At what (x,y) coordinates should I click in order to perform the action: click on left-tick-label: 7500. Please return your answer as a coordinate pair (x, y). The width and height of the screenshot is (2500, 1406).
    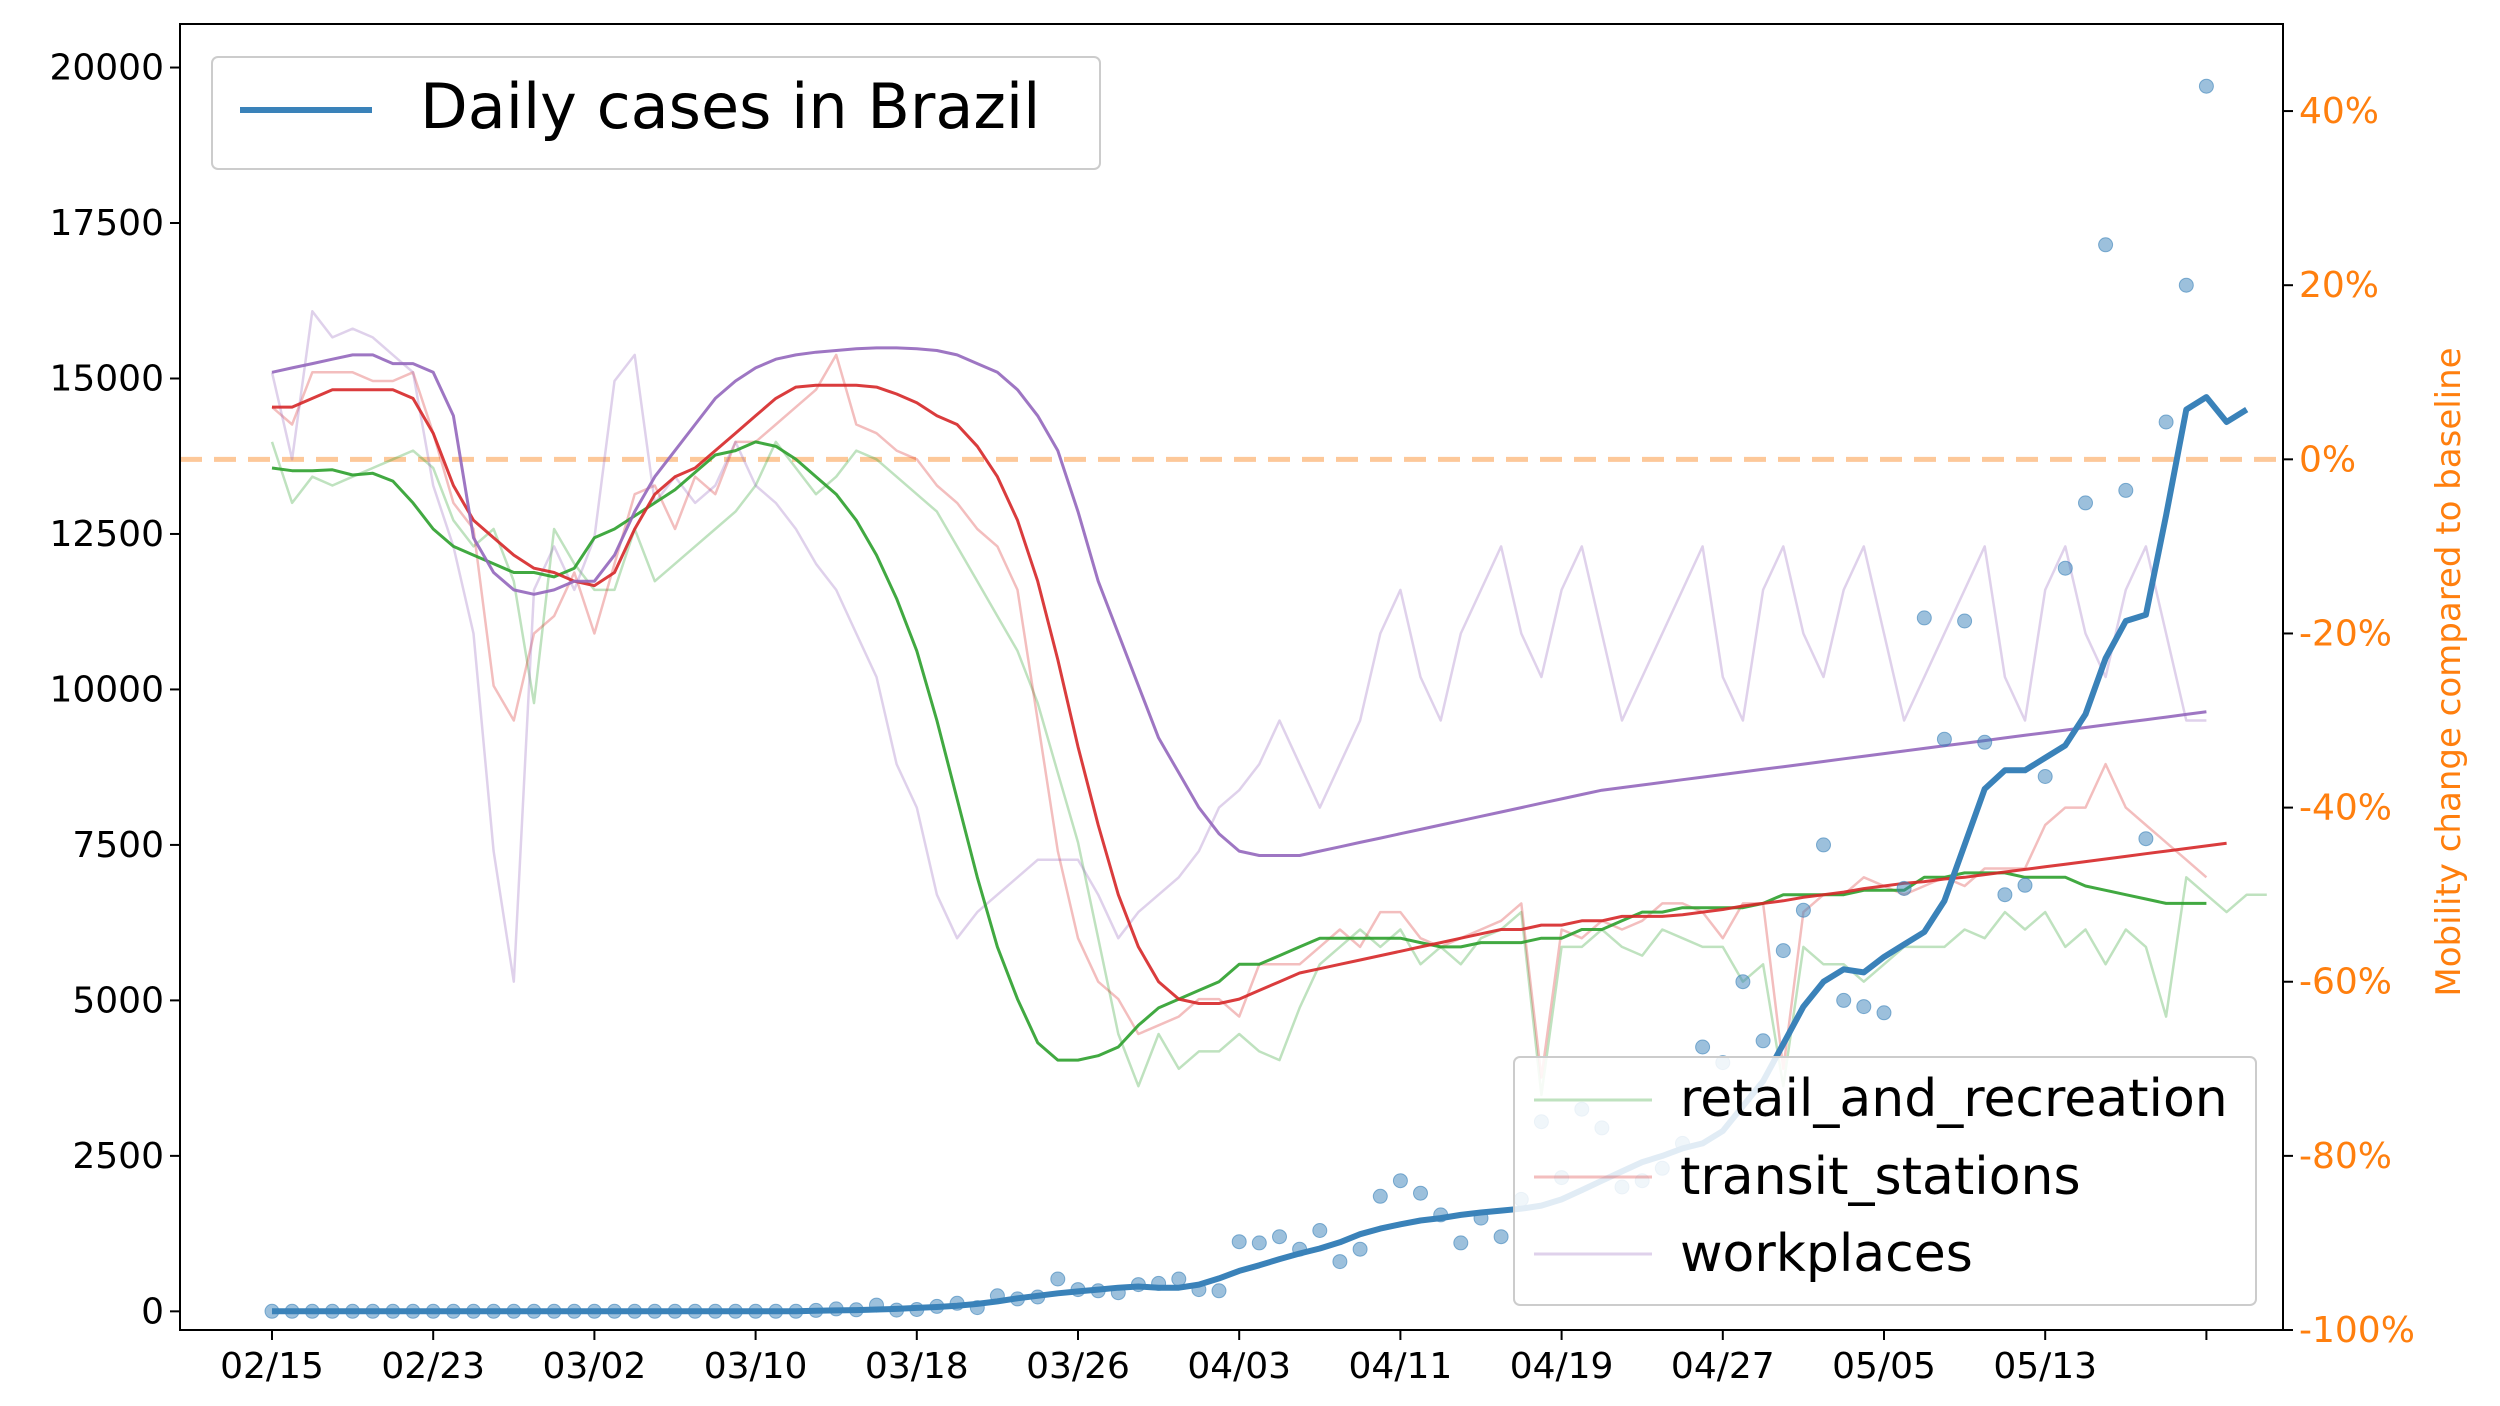
    Looking at the image, I should click on (118, 845).